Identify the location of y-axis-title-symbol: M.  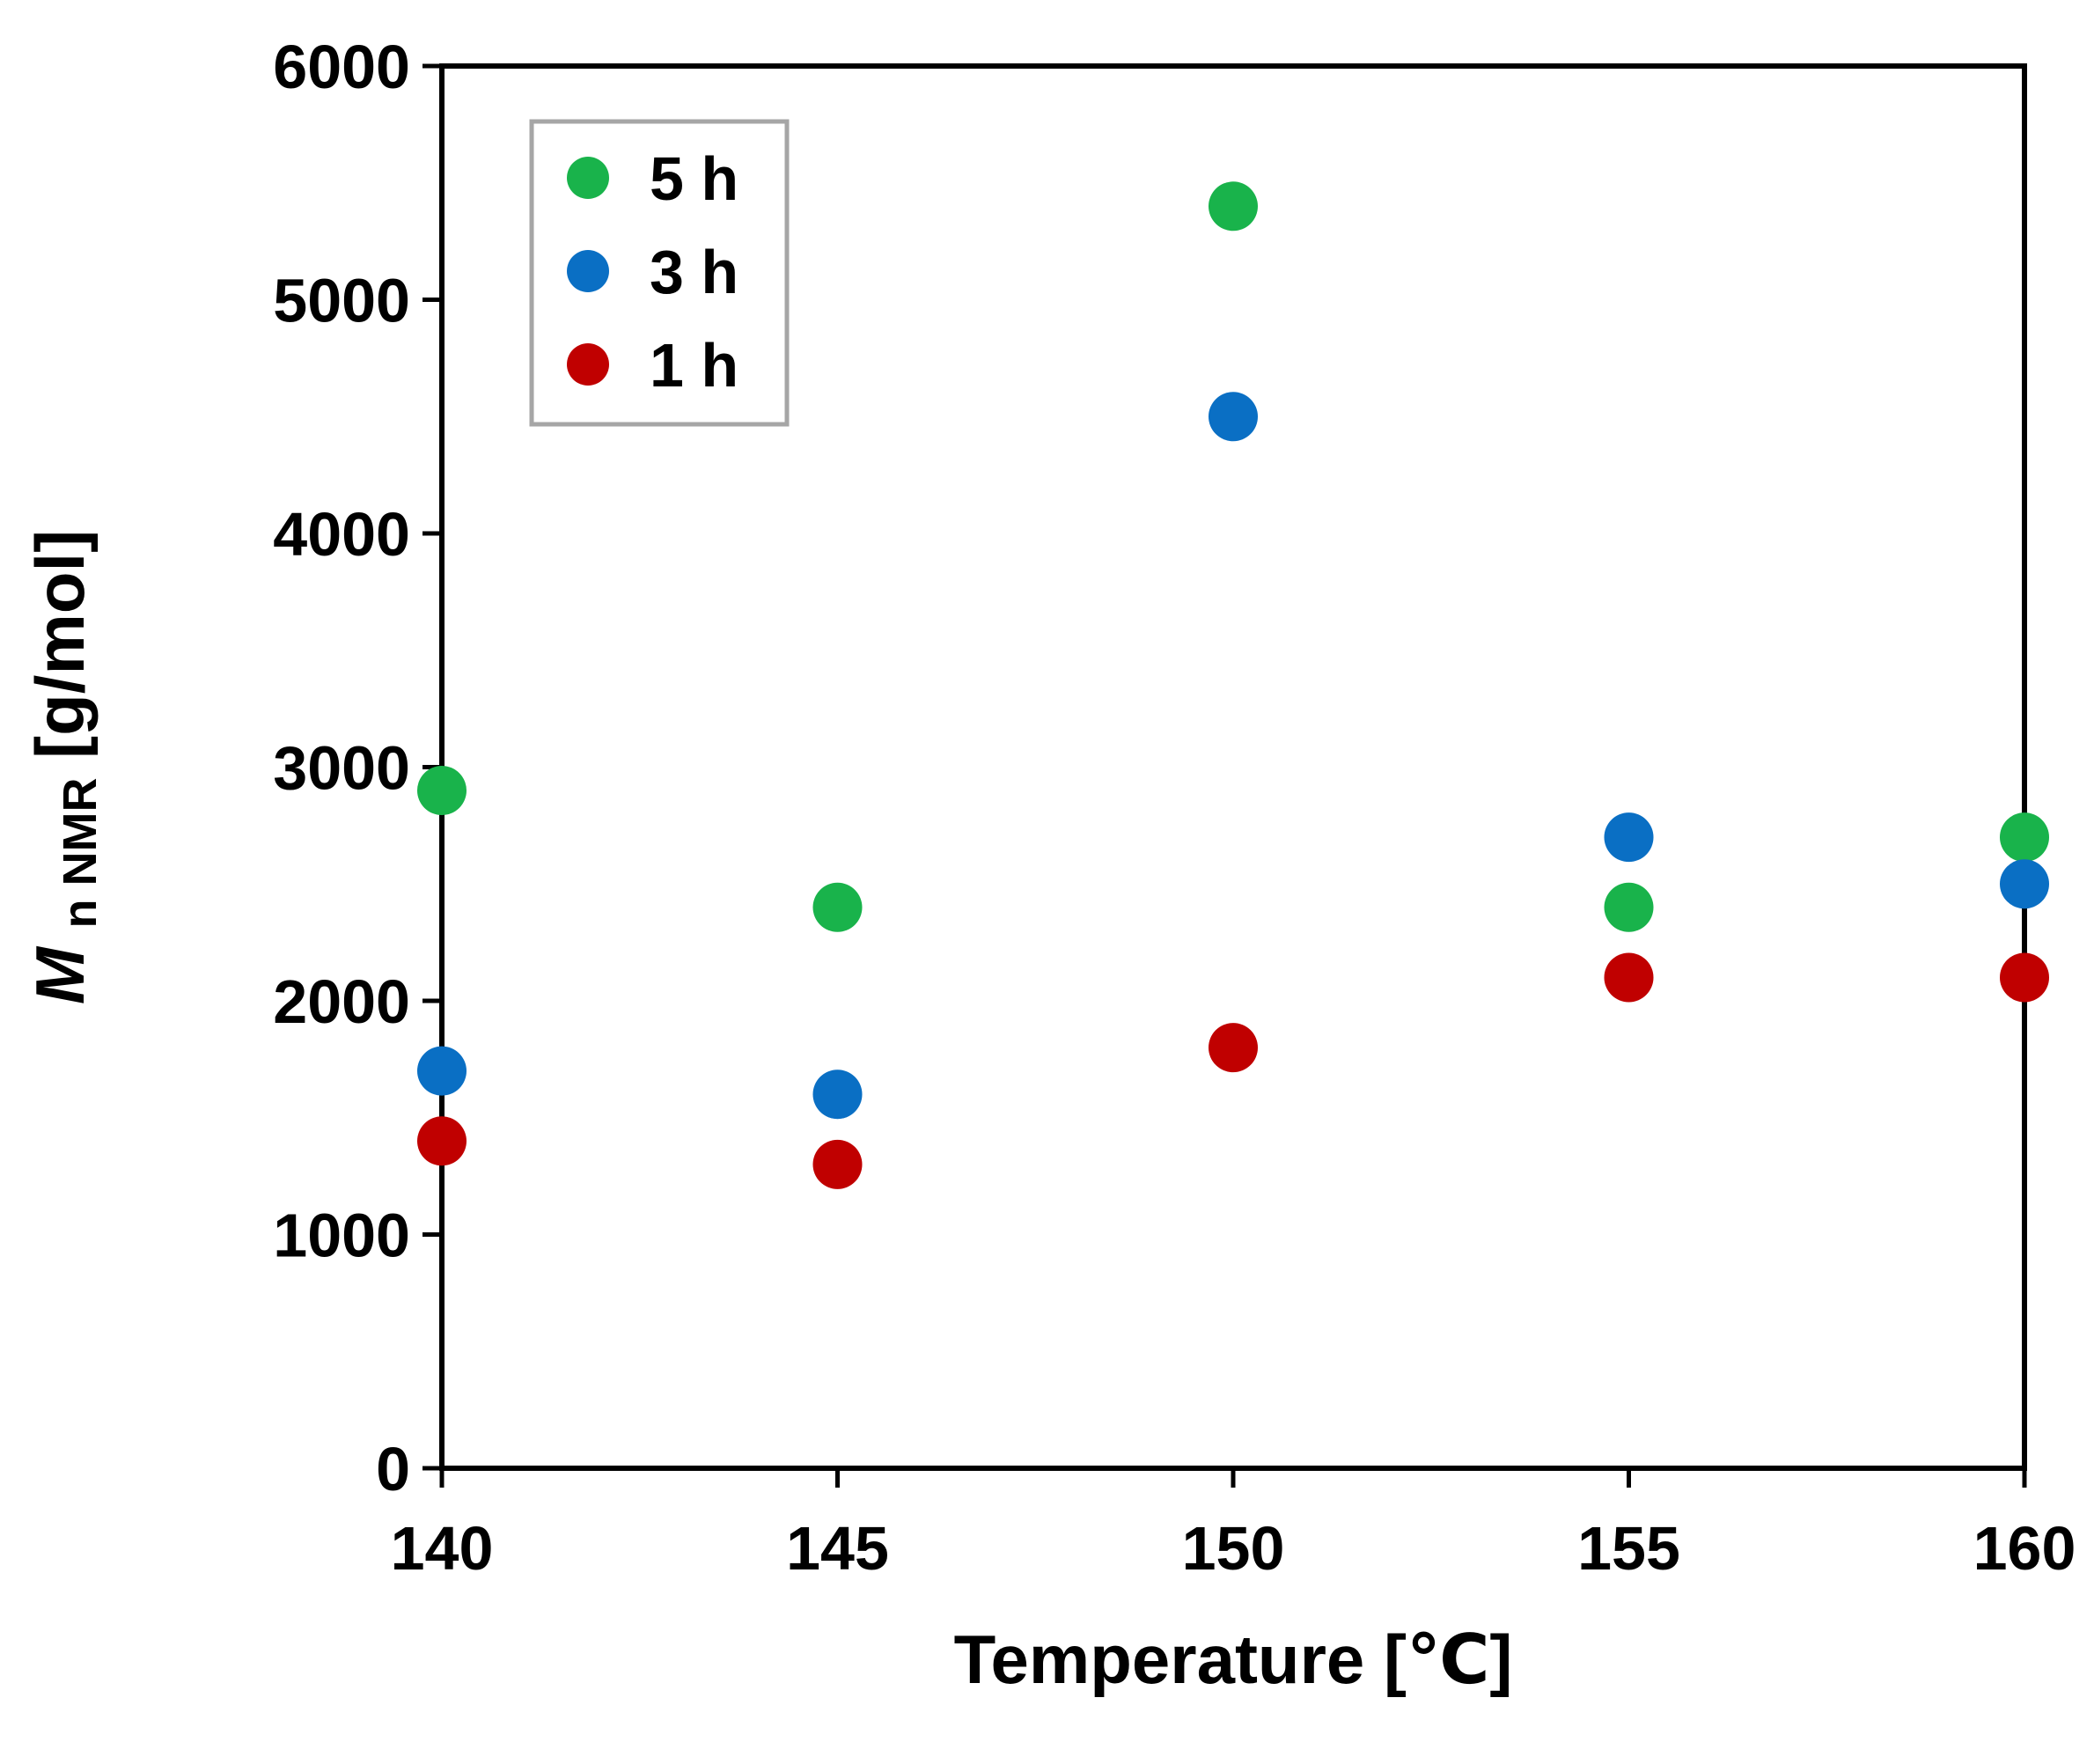
(60, 974).